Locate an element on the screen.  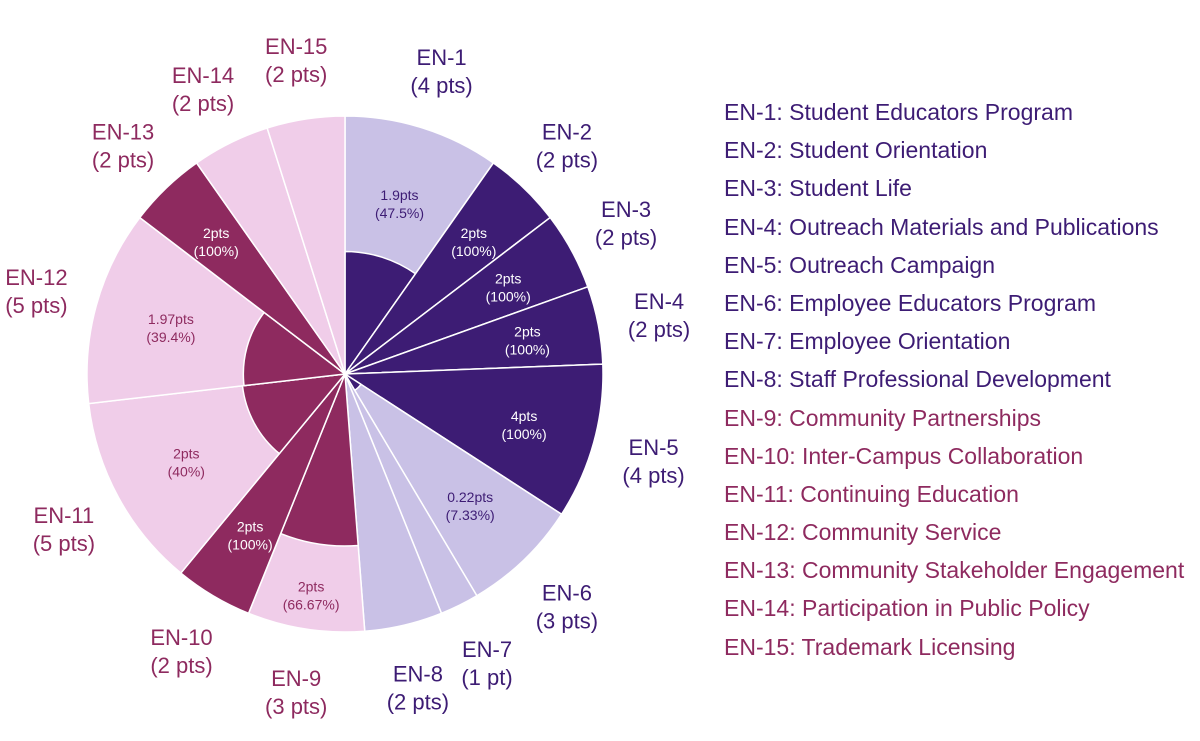
slice-en-12-earned is located at coordinates (294, 349).